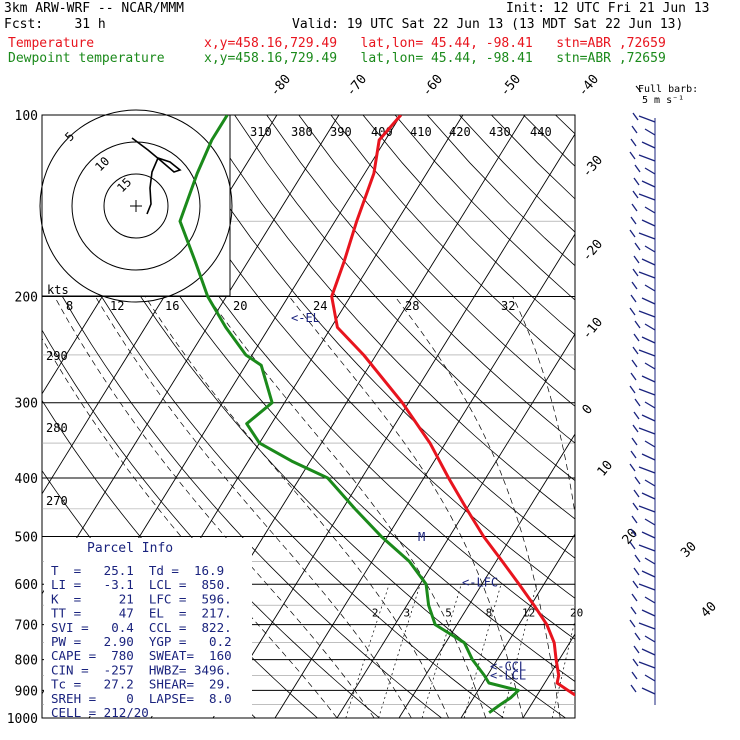 This screenshot has width=740, height=740. What do you see at coordinates (261, 132) in the screenshot?
I see `theta-e-label: 310` at bounding box center [261, 132].